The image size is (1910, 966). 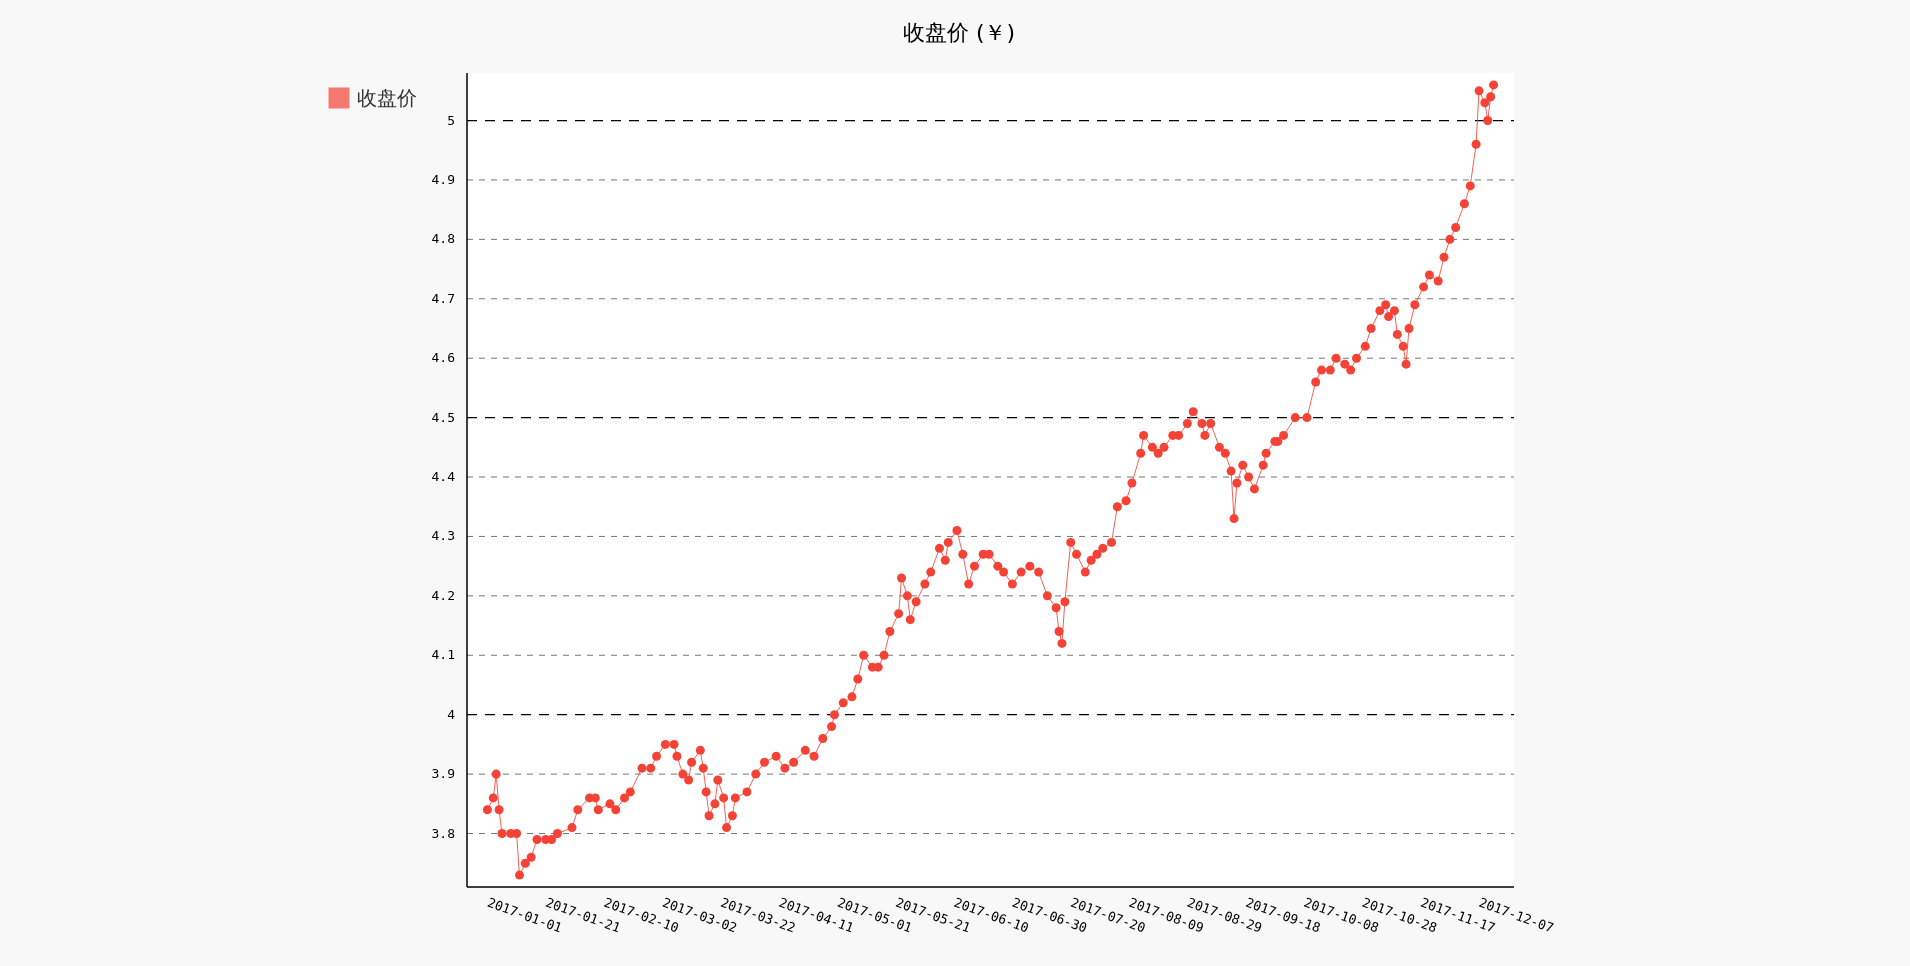 What do you see at coordinates (959, 32) in the screenshot?
I see `chart-title: 收盘价 (￥)` at bounding box center [959, 32].